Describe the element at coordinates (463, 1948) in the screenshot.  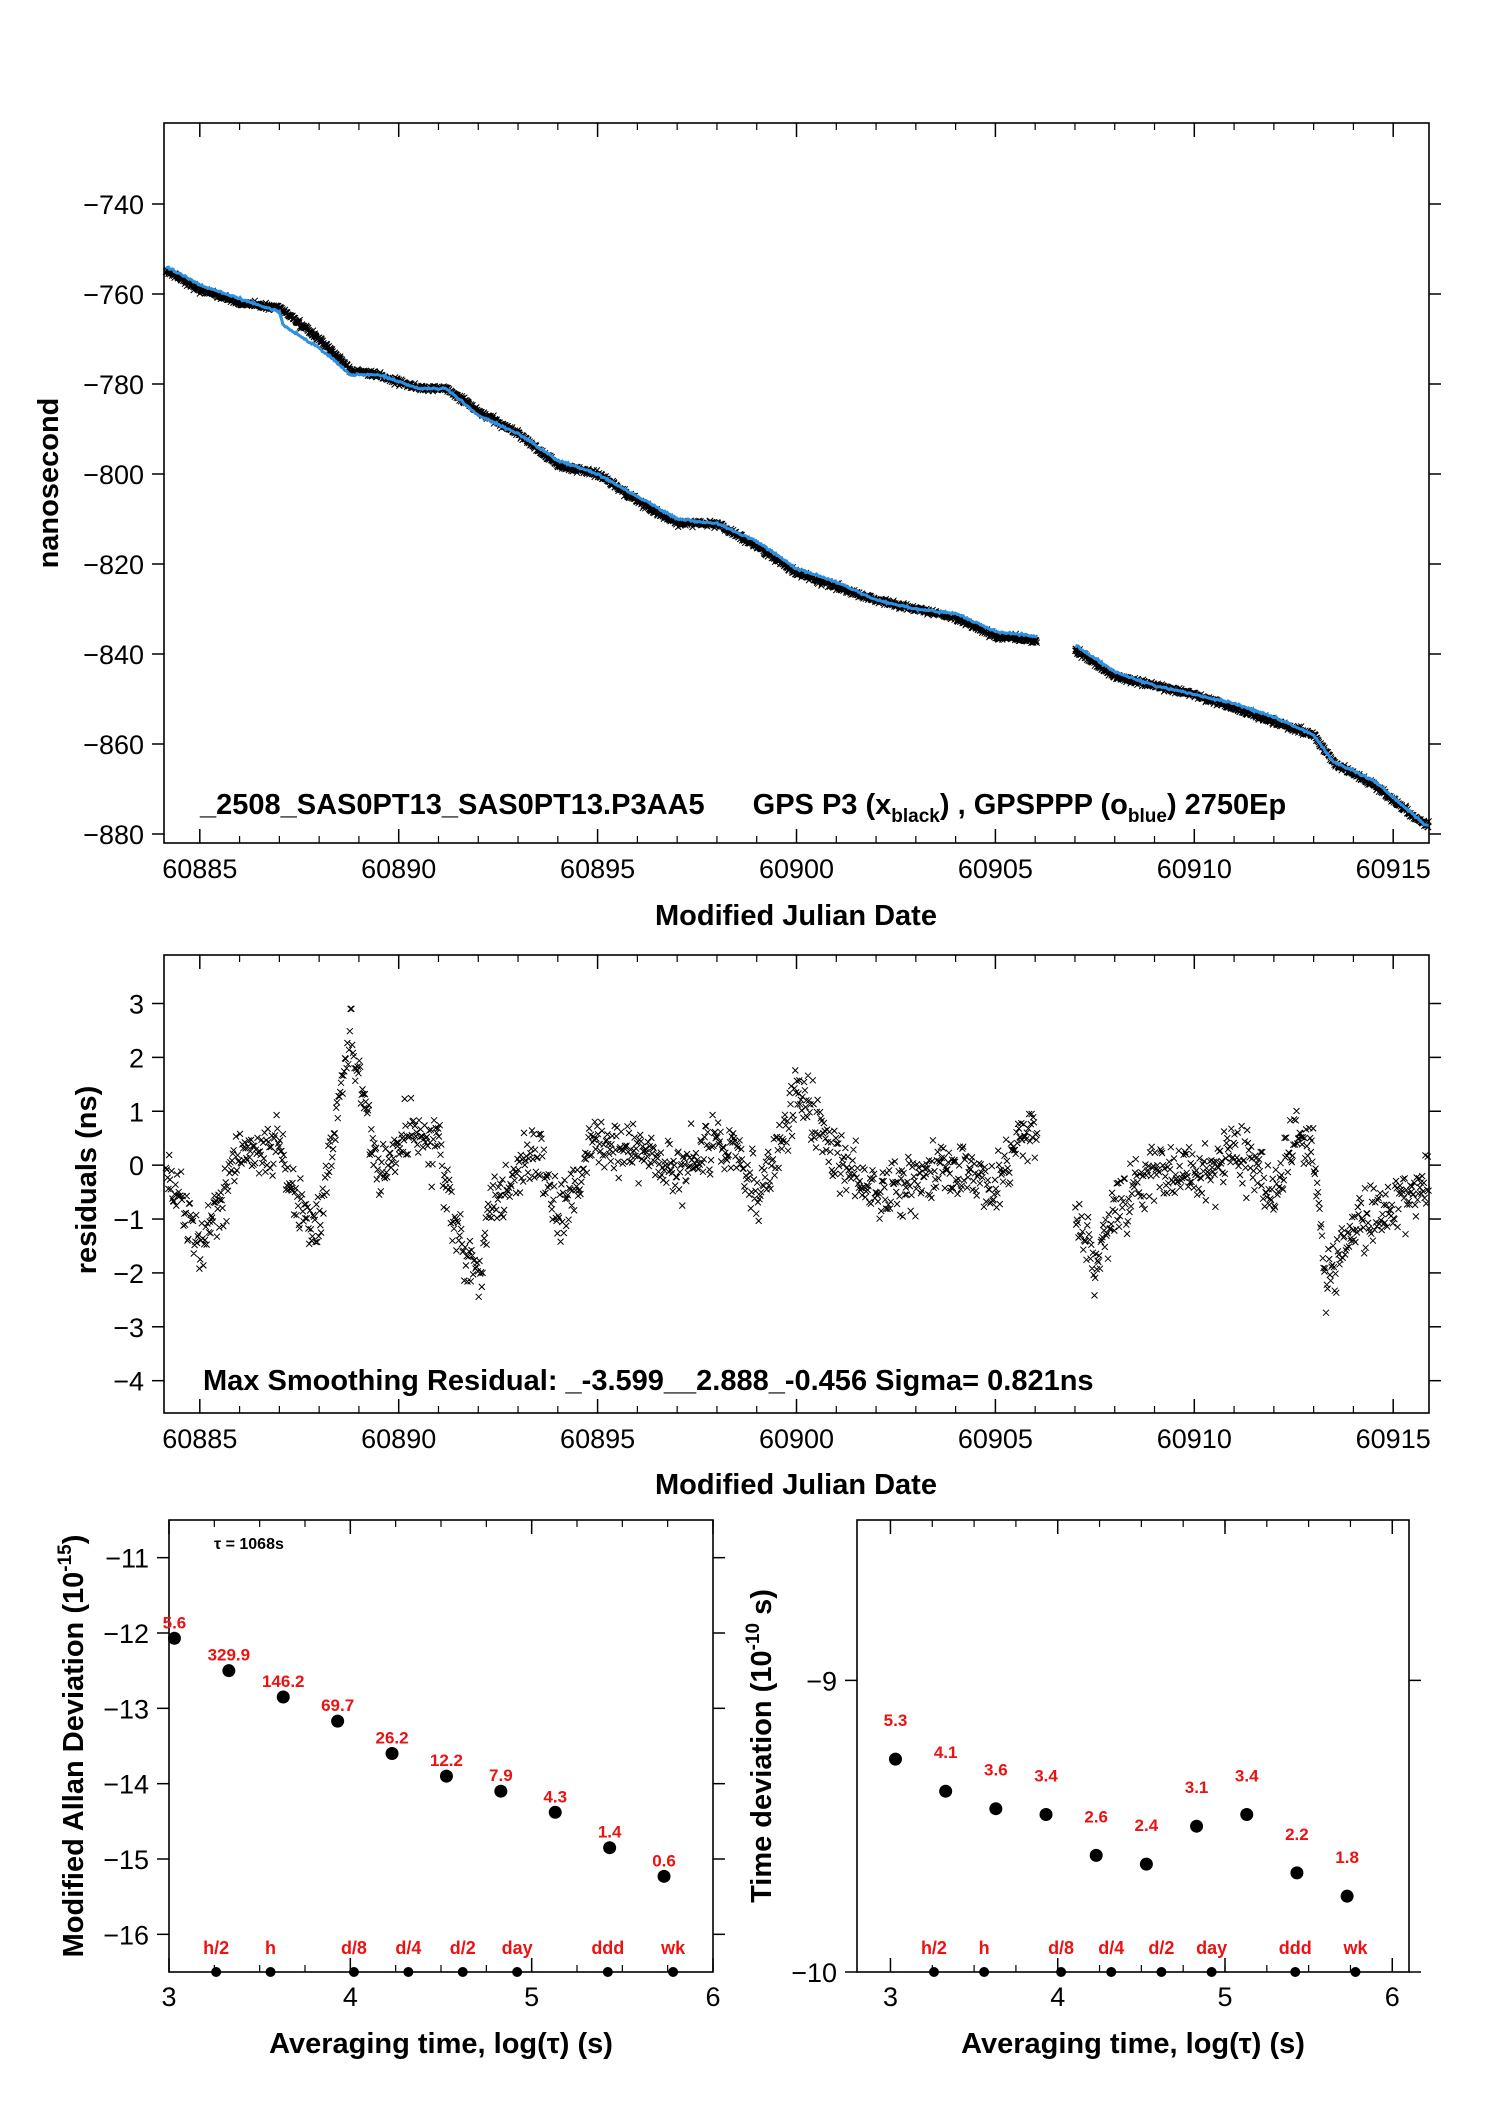
I see `interval-label: d/2` at that location.